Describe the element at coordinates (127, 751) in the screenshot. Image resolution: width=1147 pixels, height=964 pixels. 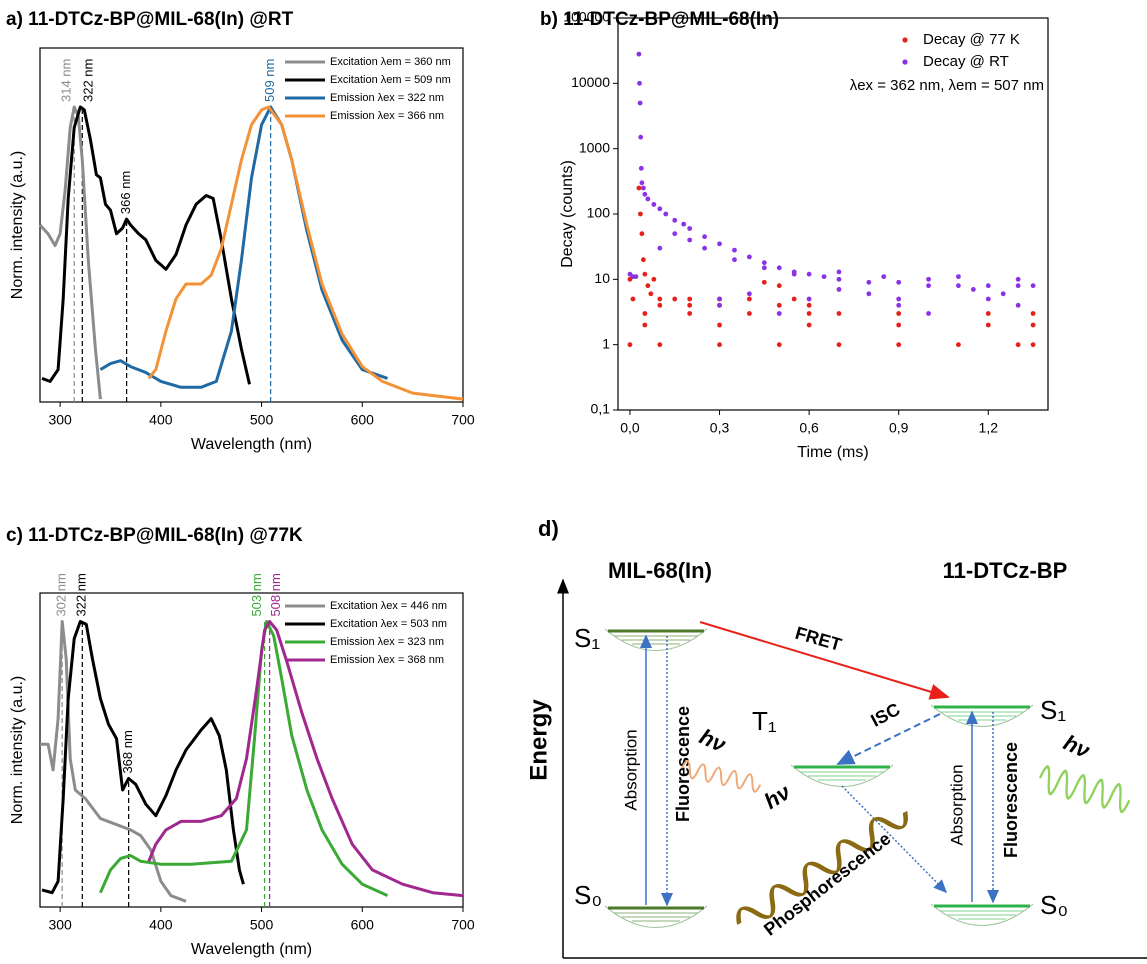
I see `annotation: 368 nm` at that location.